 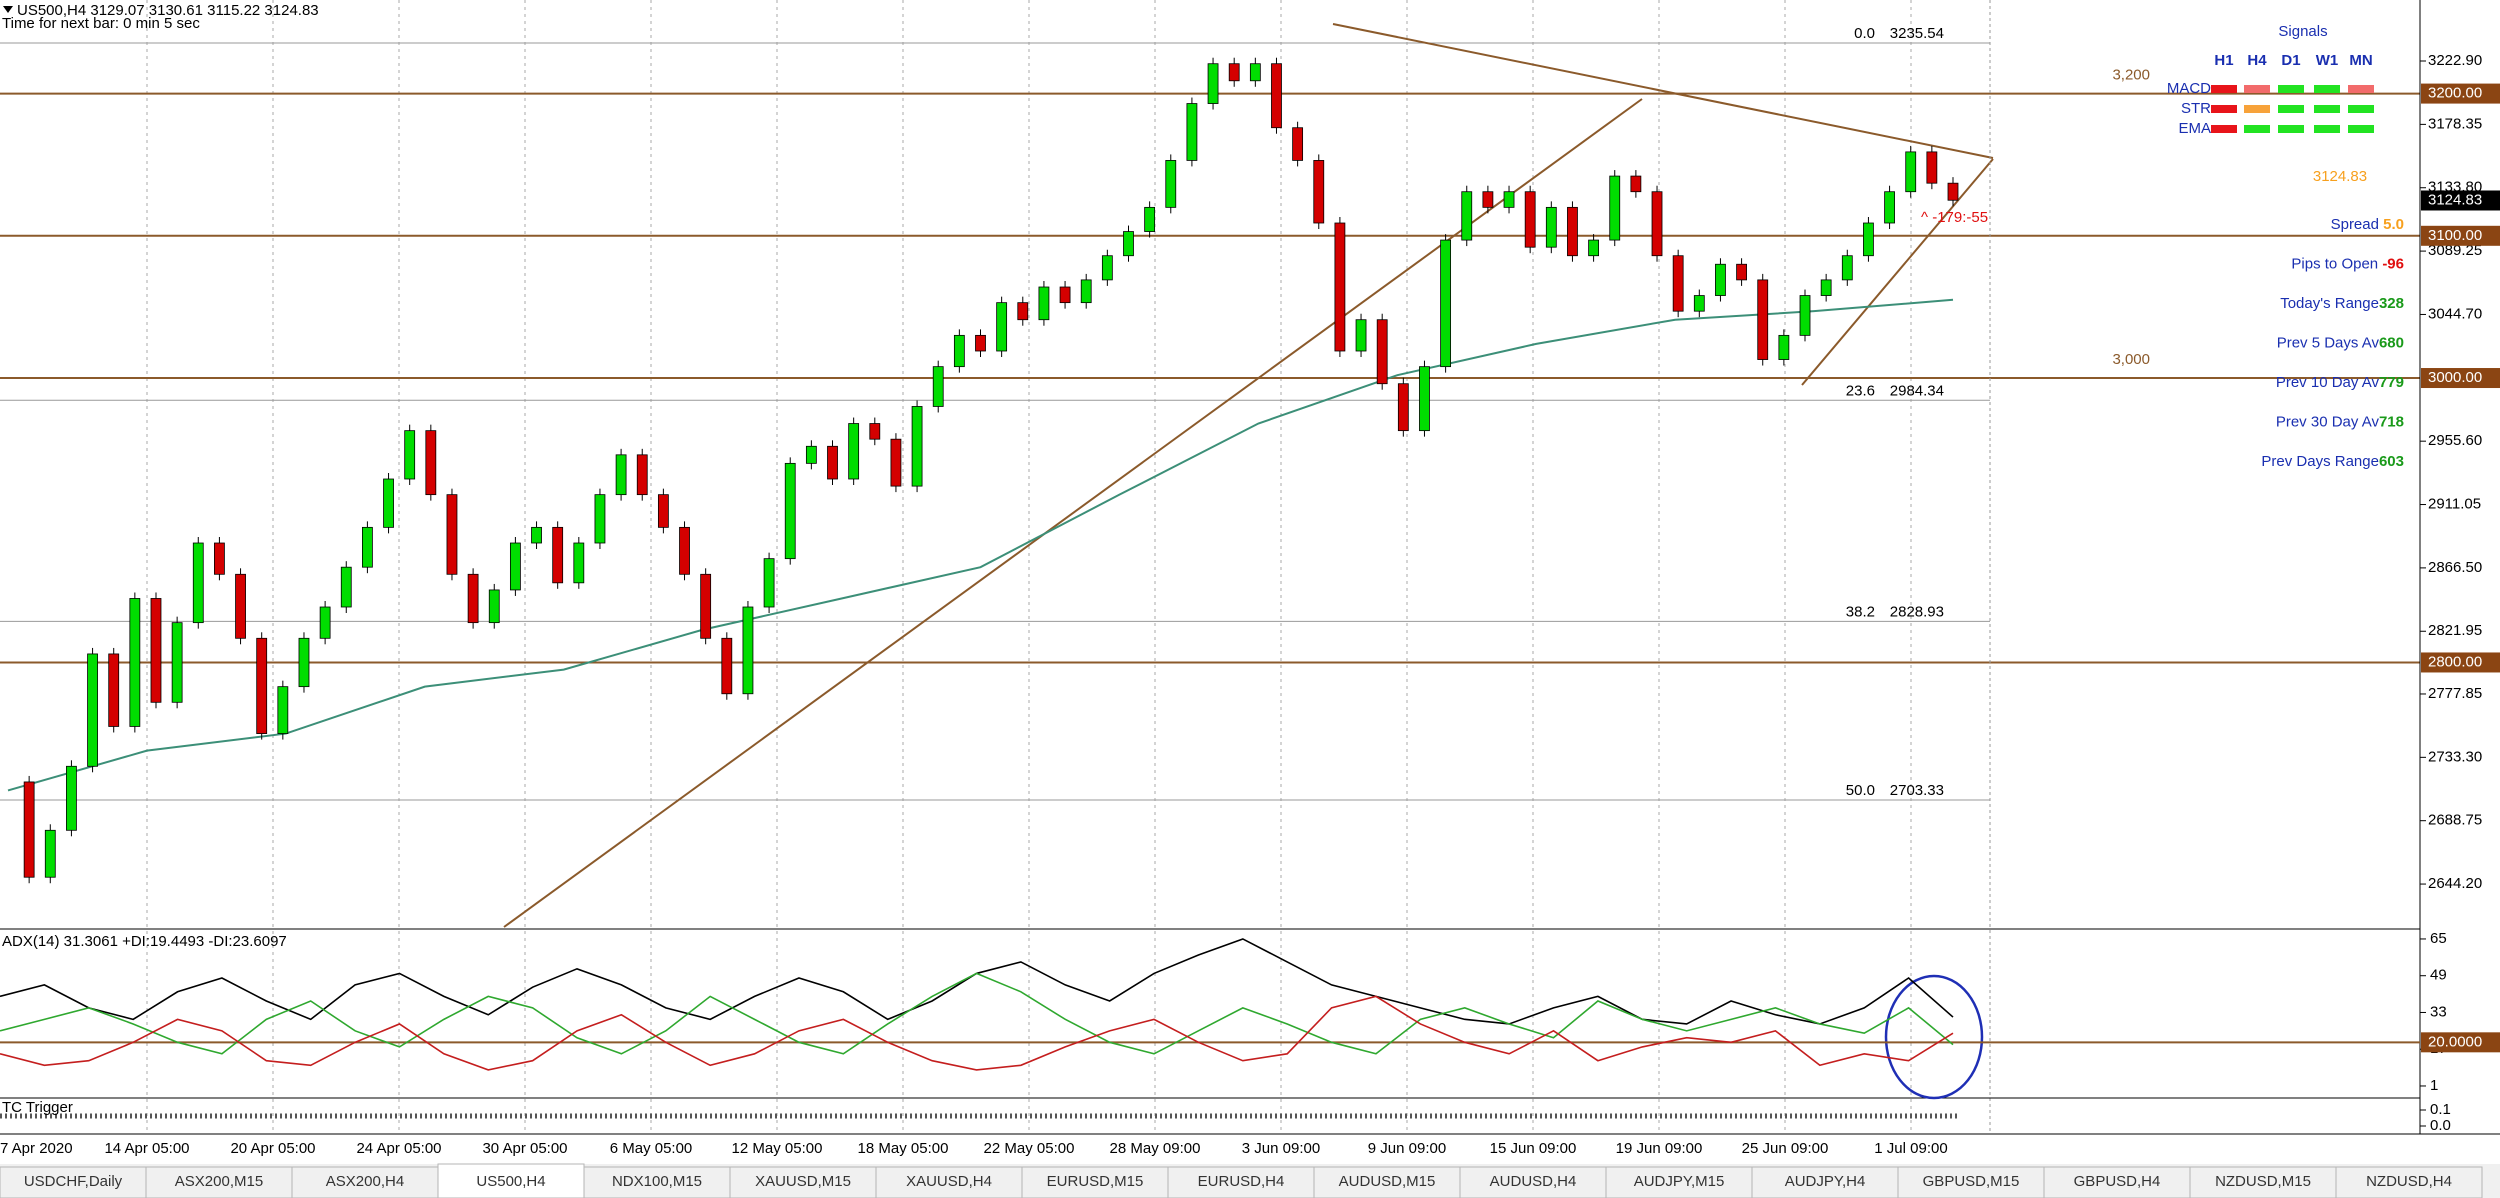 What do you see at coordinates (2455, 440) in the screenshot?
I see `price-tick-label: 2955.60` at bounding box center [2455, 440].